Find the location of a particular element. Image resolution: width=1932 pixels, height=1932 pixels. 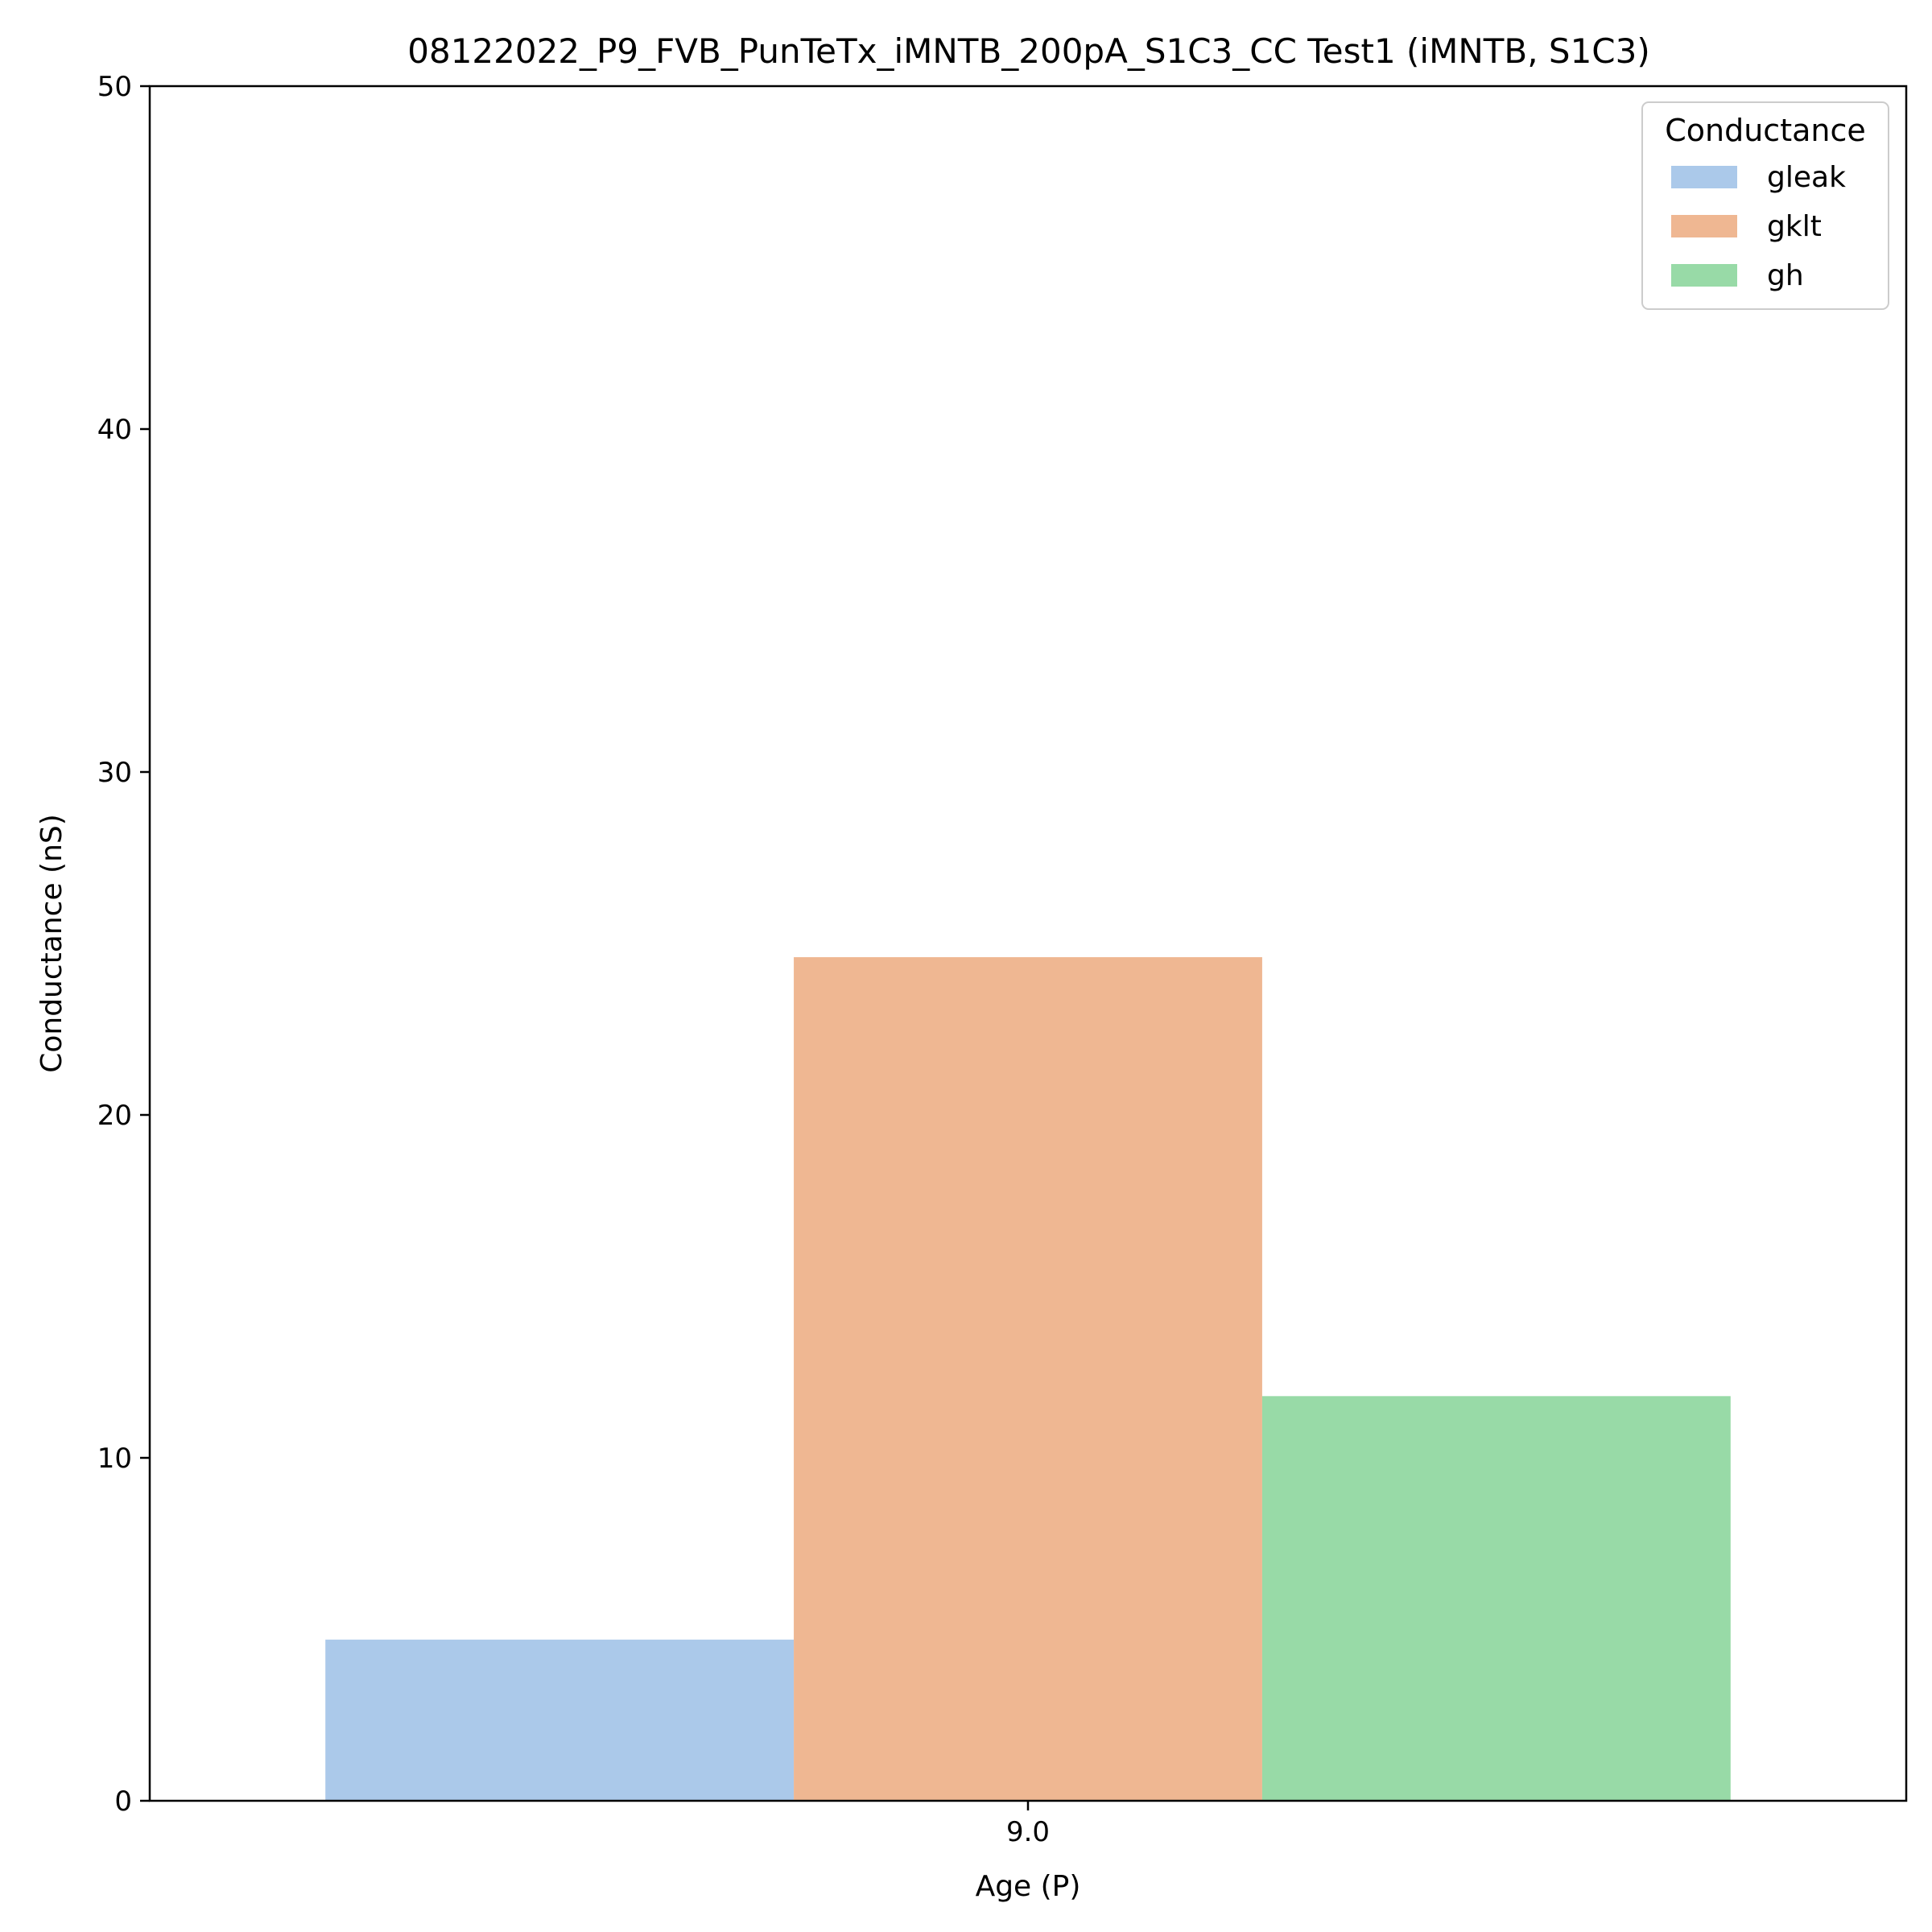

x-axis-ticks: 9.0 is located at coordinates (1028, 1824).